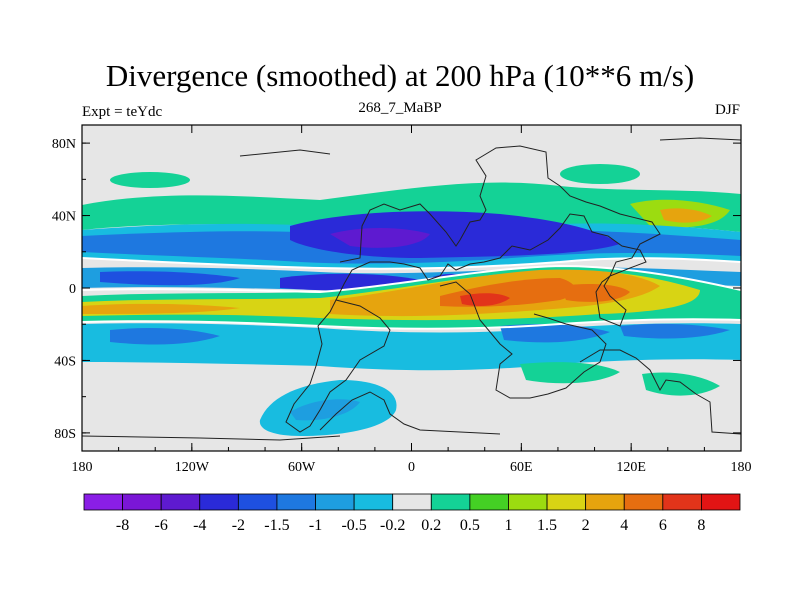 The image size is (800, 600). What do you see at coordinates (192, 467) in the screenshot?
I see `x-tick-label: 120W` at bounding box center [192, 467].